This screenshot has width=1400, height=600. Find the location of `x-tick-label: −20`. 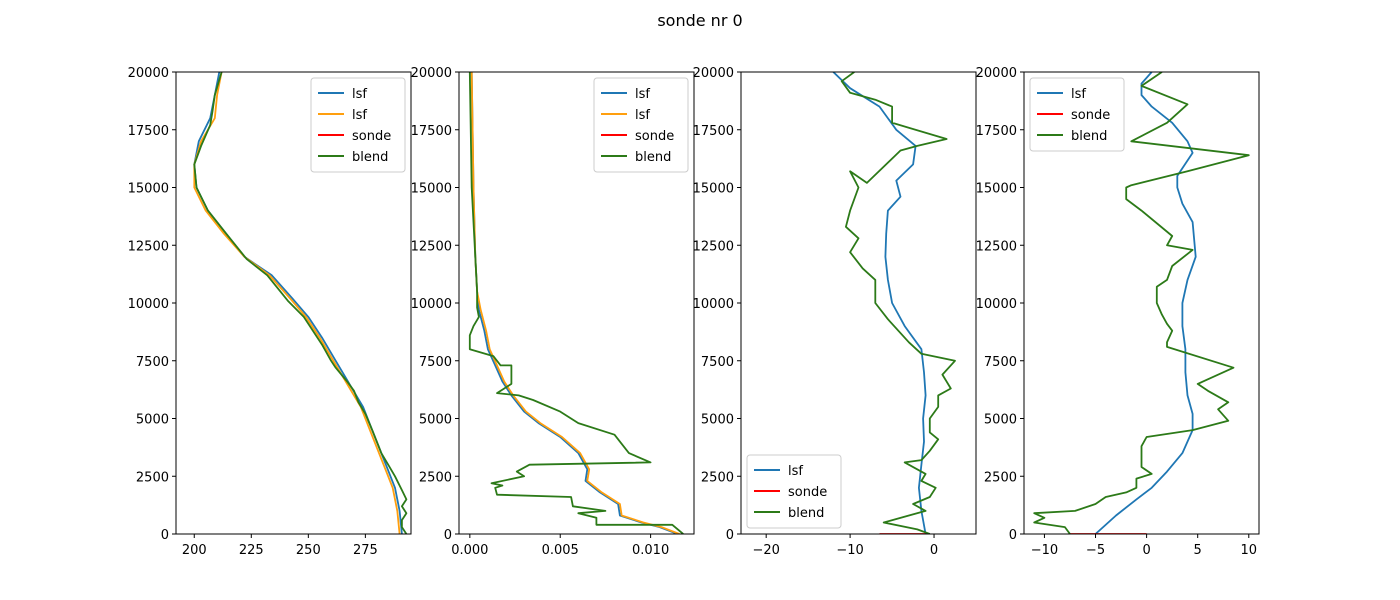

x-tick-label: −20 is located at coordinates (765, 550).